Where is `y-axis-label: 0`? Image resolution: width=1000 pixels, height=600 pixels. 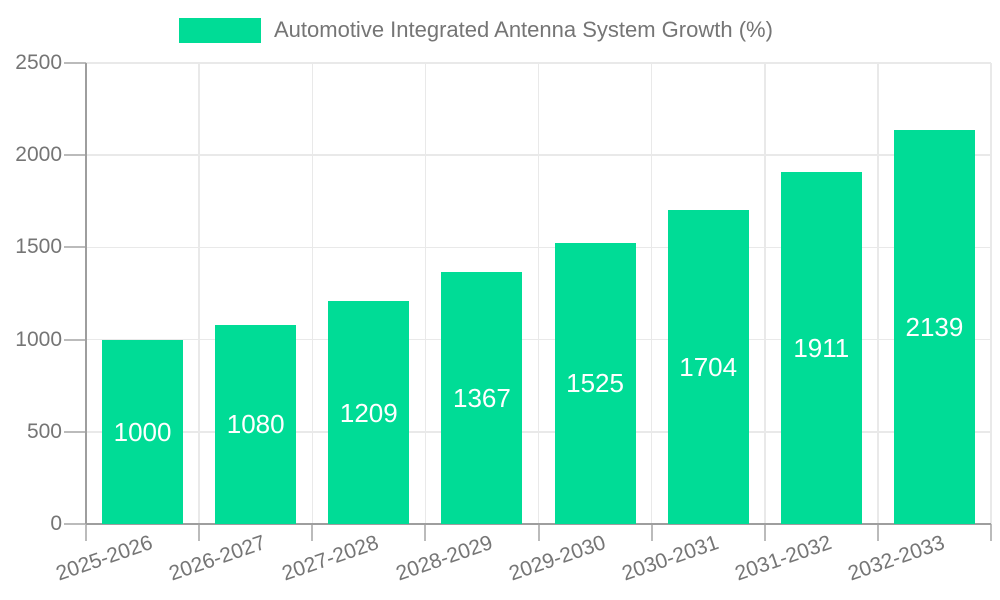 y-axis-label: 0 is located at coordinates (56, 523).